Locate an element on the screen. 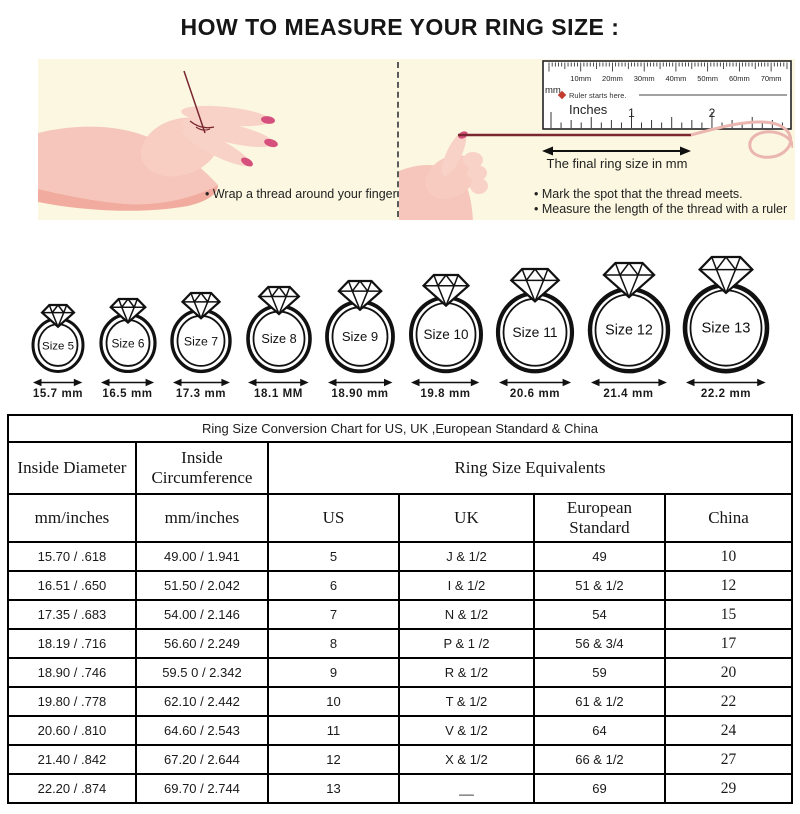 This screenshot has height=814, width=800. ring-size-label: Size 7 is located at coordinates (201, 341).